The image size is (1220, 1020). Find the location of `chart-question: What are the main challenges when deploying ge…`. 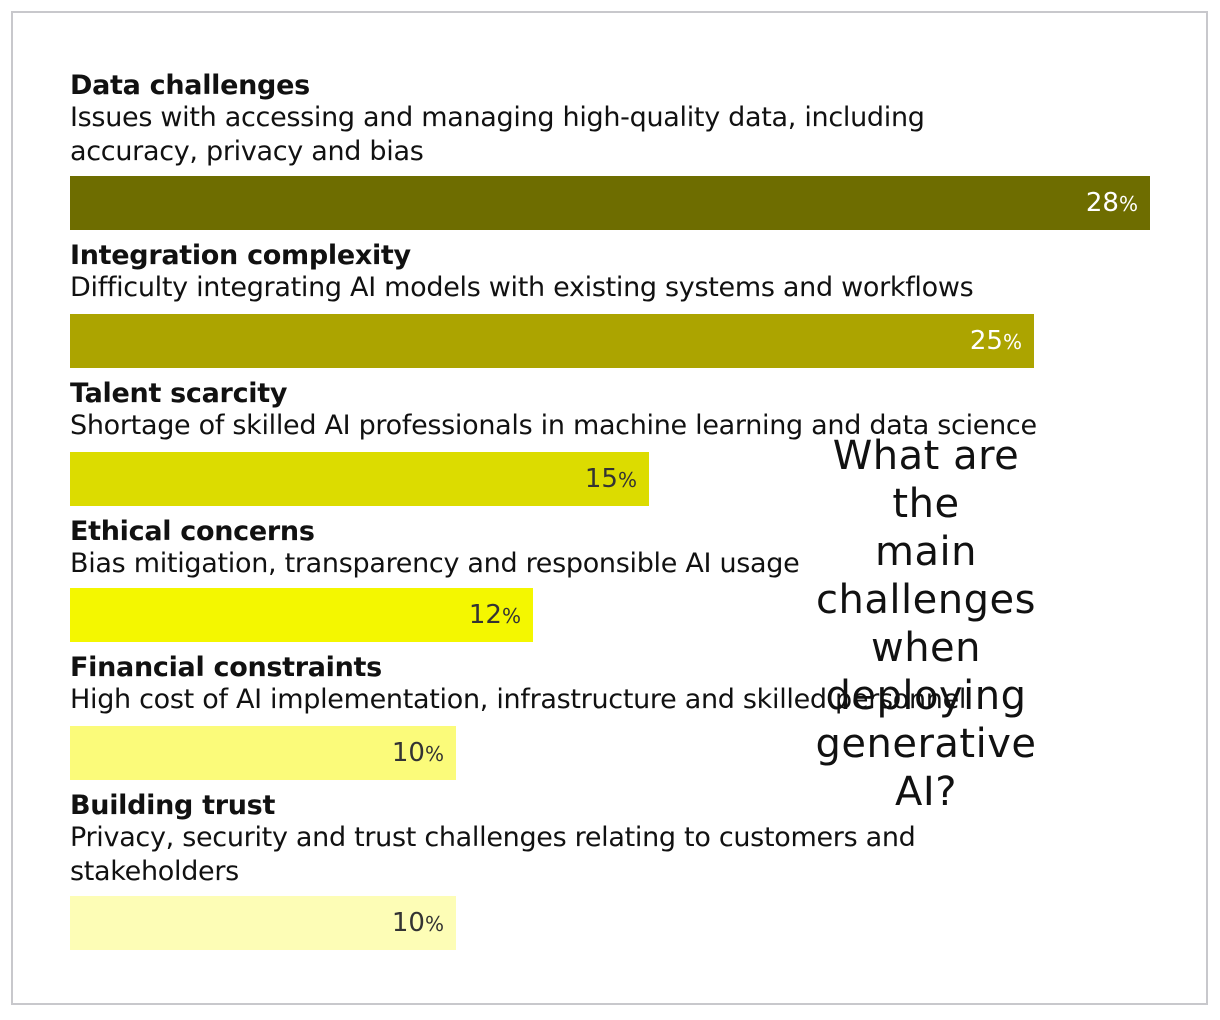

chart-question: What are the main challenges when deploying ge… is located at coordinates (926, 624).